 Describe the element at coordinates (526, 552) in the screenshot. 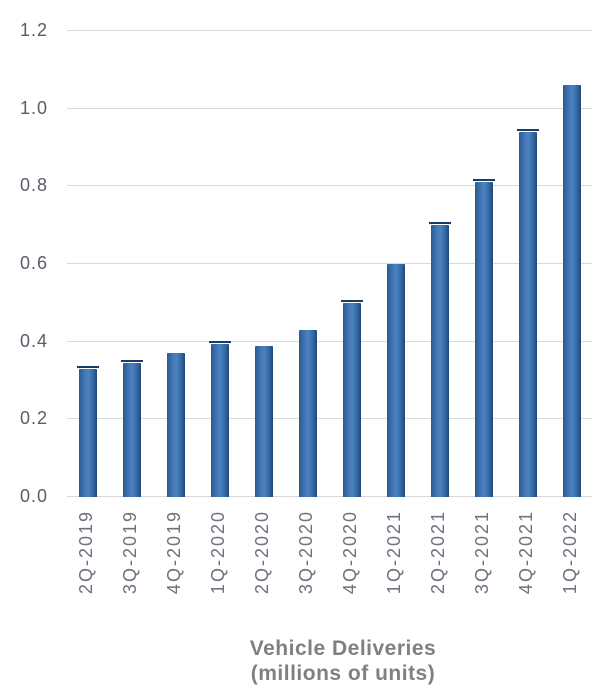

I see `x-axis-tick-label: 4Q-2021` at that location.